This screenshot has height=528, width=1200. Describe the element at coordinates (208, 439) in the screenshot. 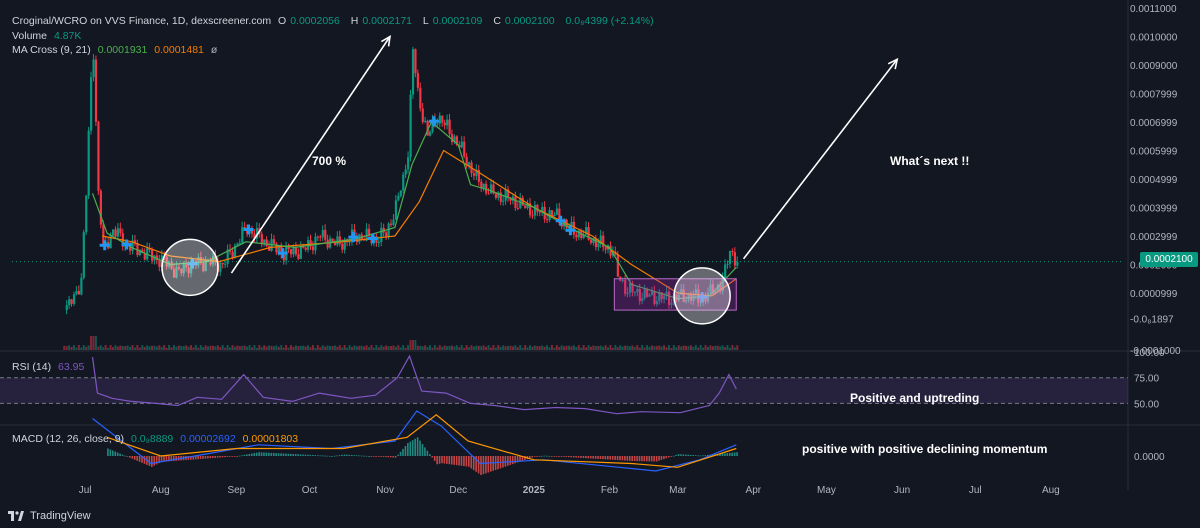

I see `macd-line-value: 0.00002692` at that location.